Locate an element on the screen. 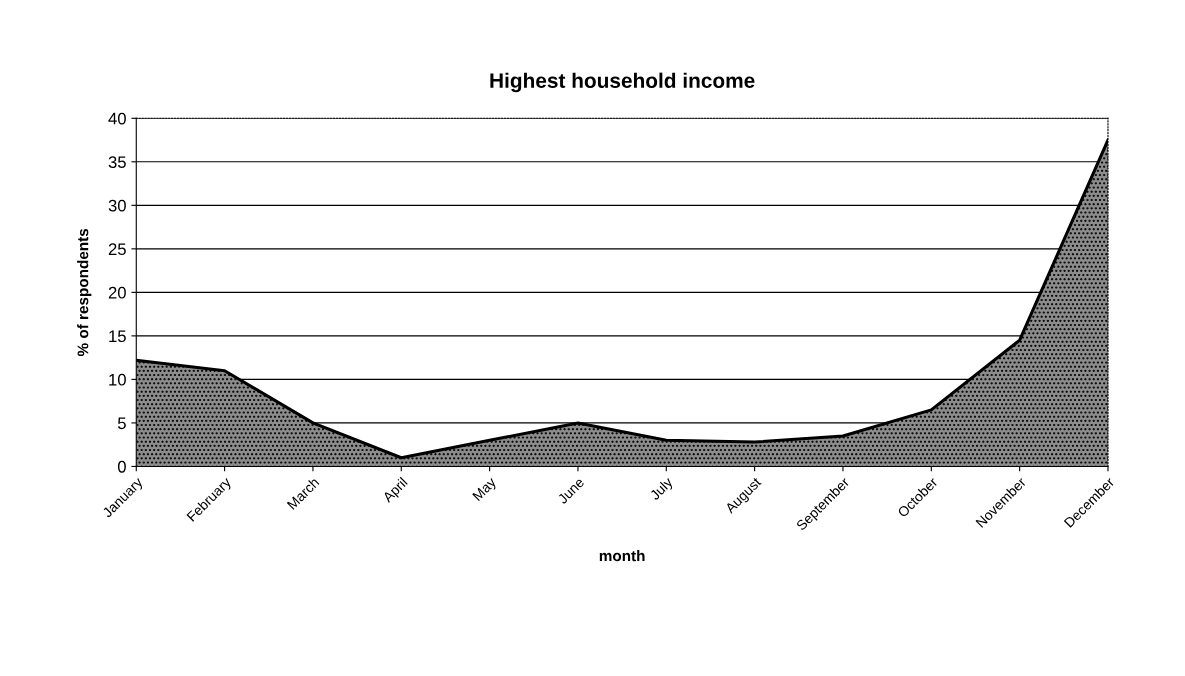  y-tick-label: 30 is located at coordinates (117, 205).